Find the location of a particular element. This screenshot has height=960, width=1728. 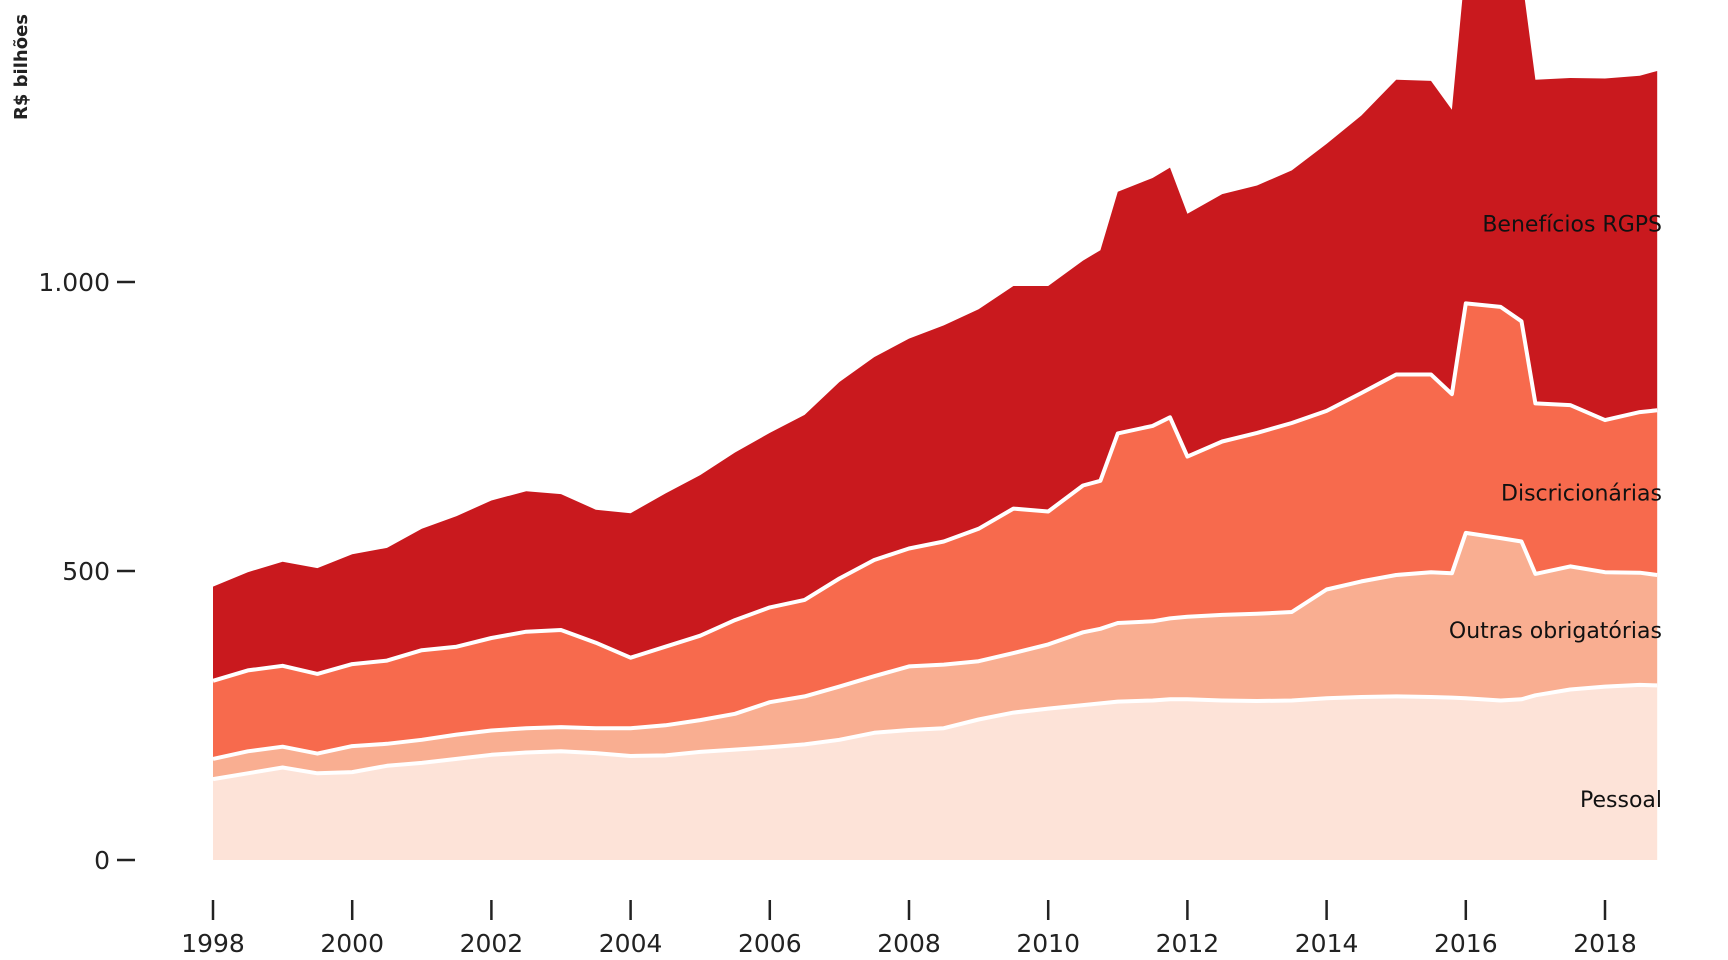

x-tick-label: 2002 is located at coordinates (492, 943).